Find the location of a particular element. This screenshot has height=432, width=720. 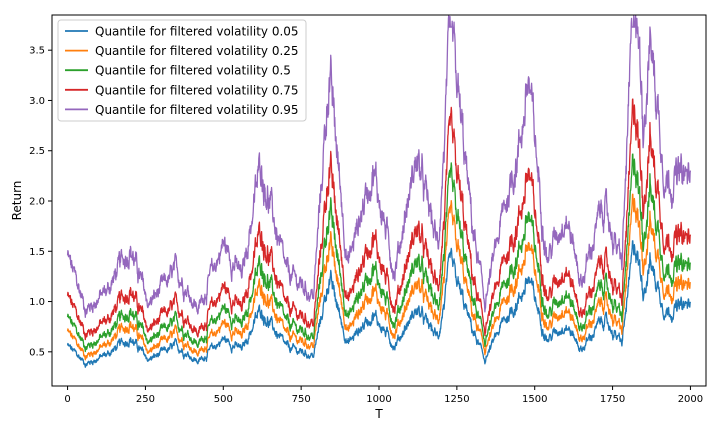

y-tick-label: 3.0 is located at coordinates (37, 101).